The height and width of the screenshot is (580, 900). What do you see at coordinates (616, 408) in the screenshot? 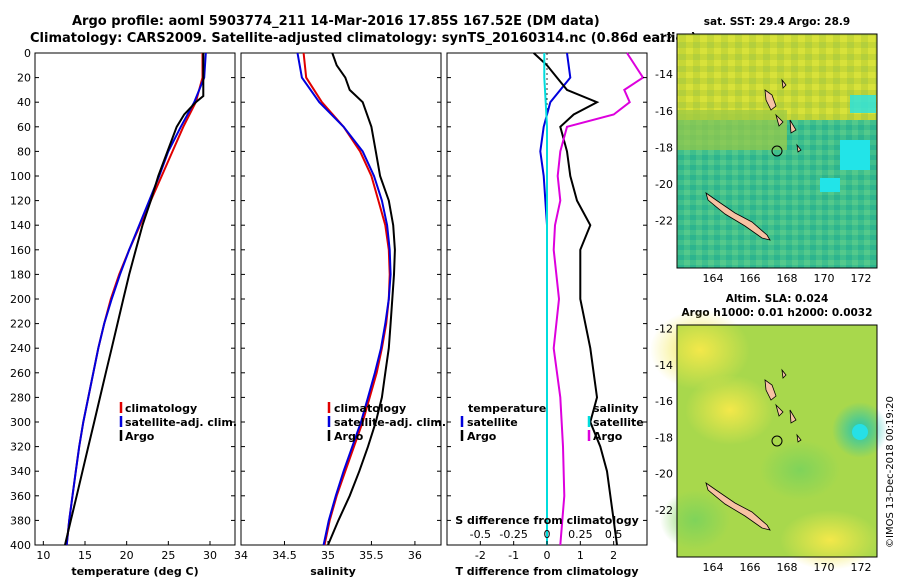
I see `legend-salinity-heading: salinity` at bounding box center [616, 408].